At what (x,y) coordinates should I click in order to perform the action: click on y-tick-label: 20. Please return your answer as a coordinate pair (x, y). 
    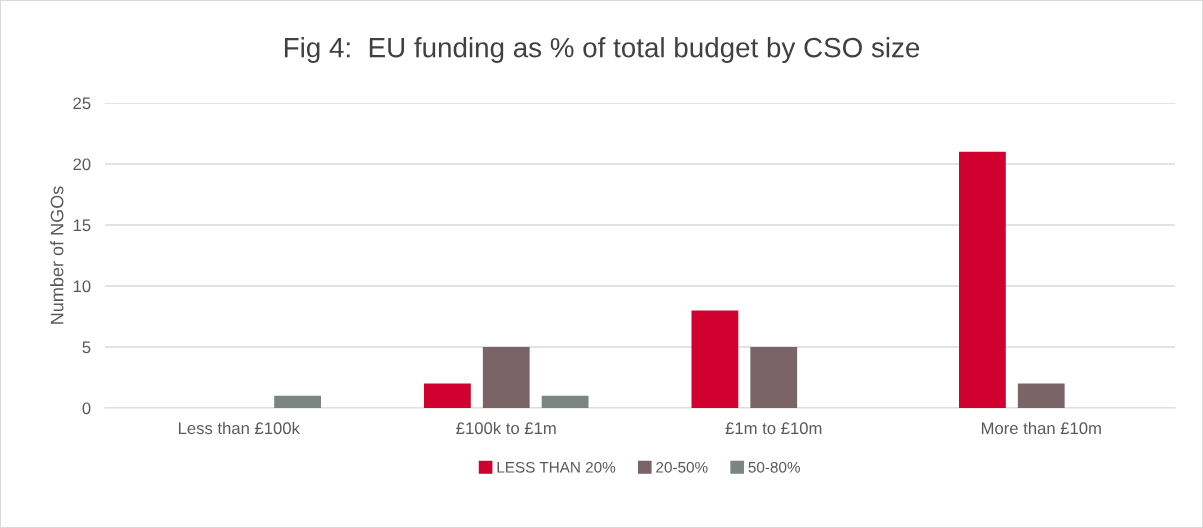
    Looking at the image, I should click on (82, 164).